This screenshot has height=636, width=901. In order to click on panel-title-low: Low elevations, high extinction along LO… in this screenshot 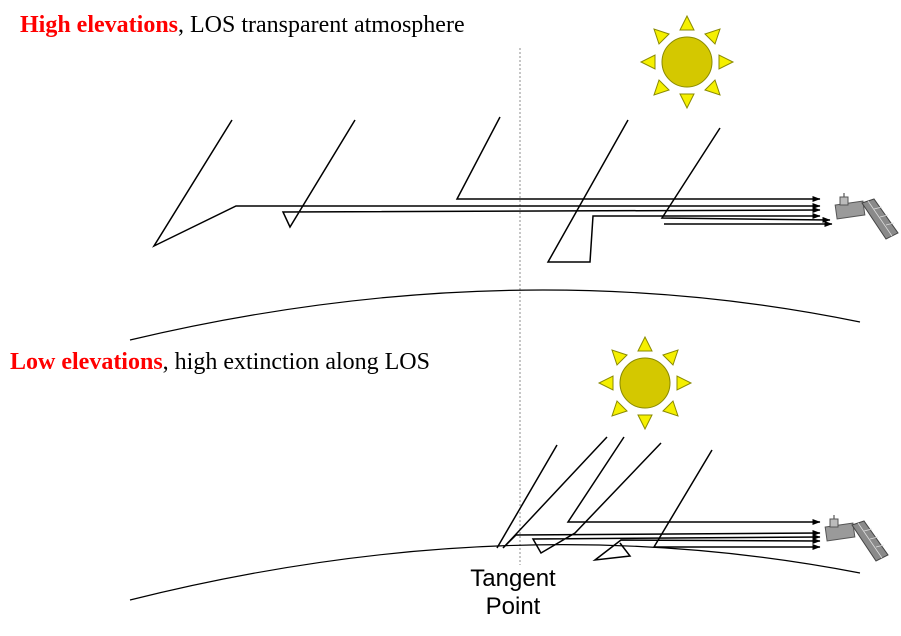, I will do `click(220, 362)`.